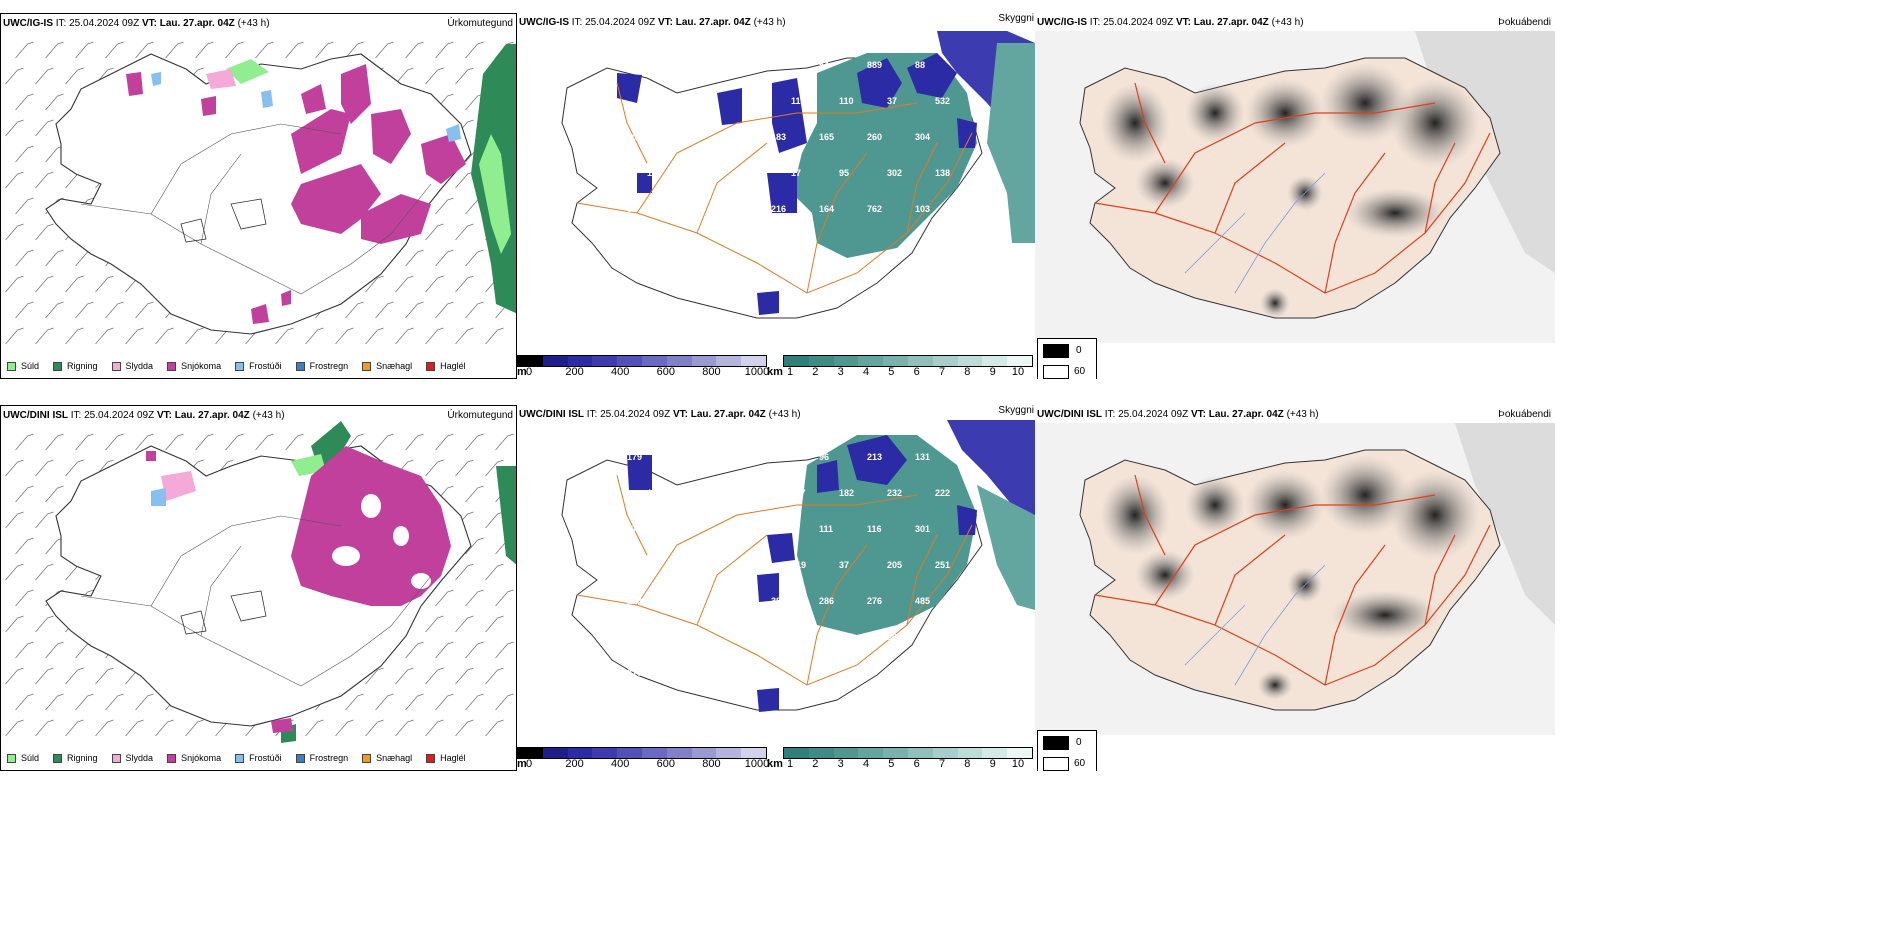 Image resolution: width=1900 pixels, height=950 pixels. I want to click on fog-legend-low-label: 60, so click(1080, 763).